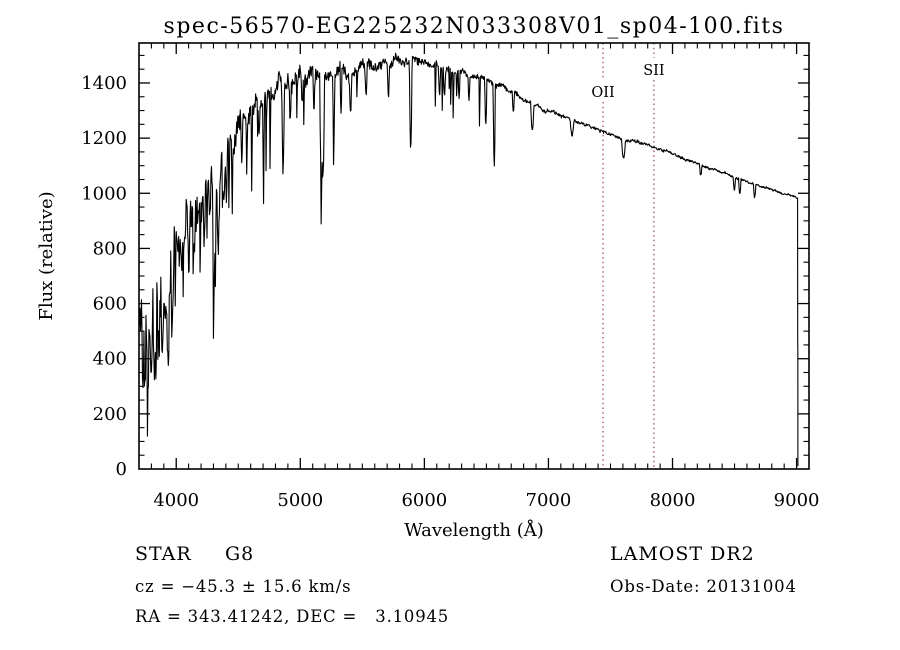 The width and height of the screenshot is (900, 650). Describe the element at coordinates (474, 530) in the screenshot. I see `x-axis-label: Wavelength (Å)` at that location.